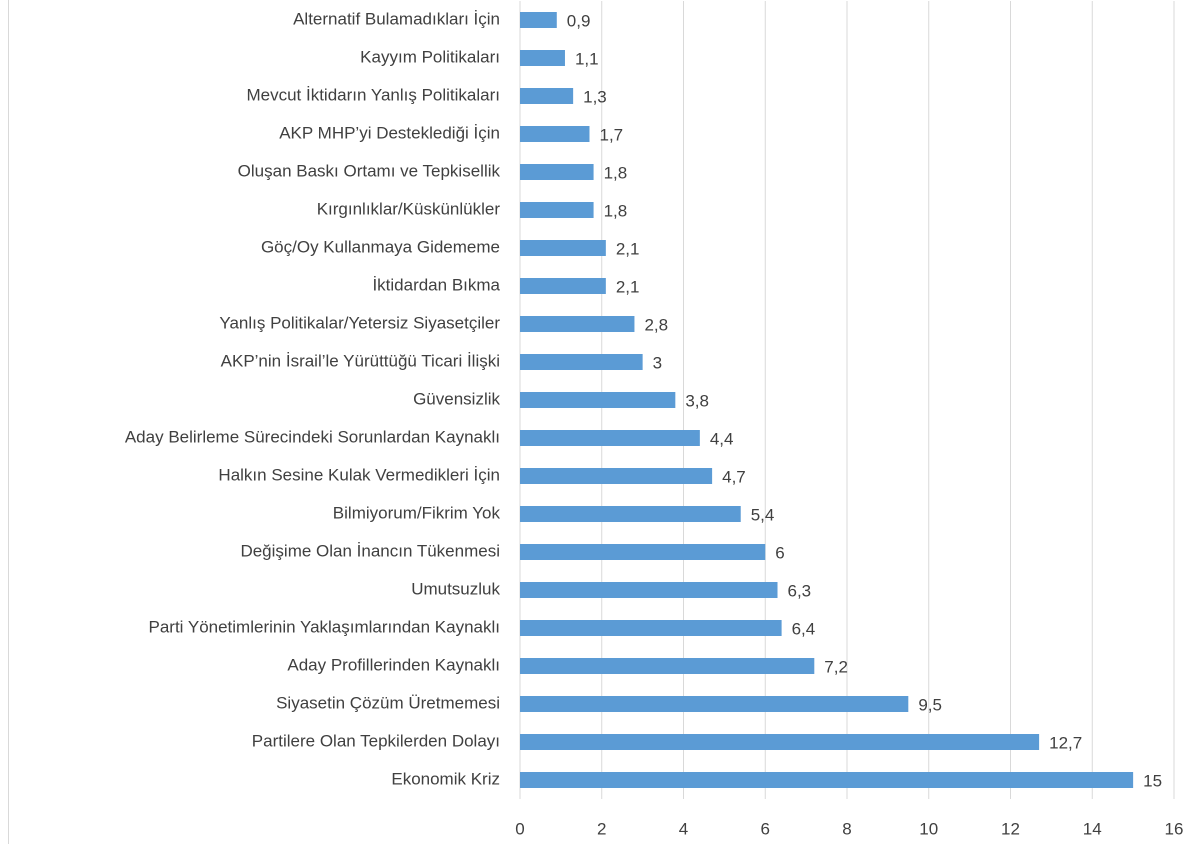 The width and height of the screenshot is (1196, 844). What do you see at coordinates (389, 132) in the screenshot?
I see `y-tick-label: AKP MHP’yi Desteklediği İçin` at bounding box center [389, 132].